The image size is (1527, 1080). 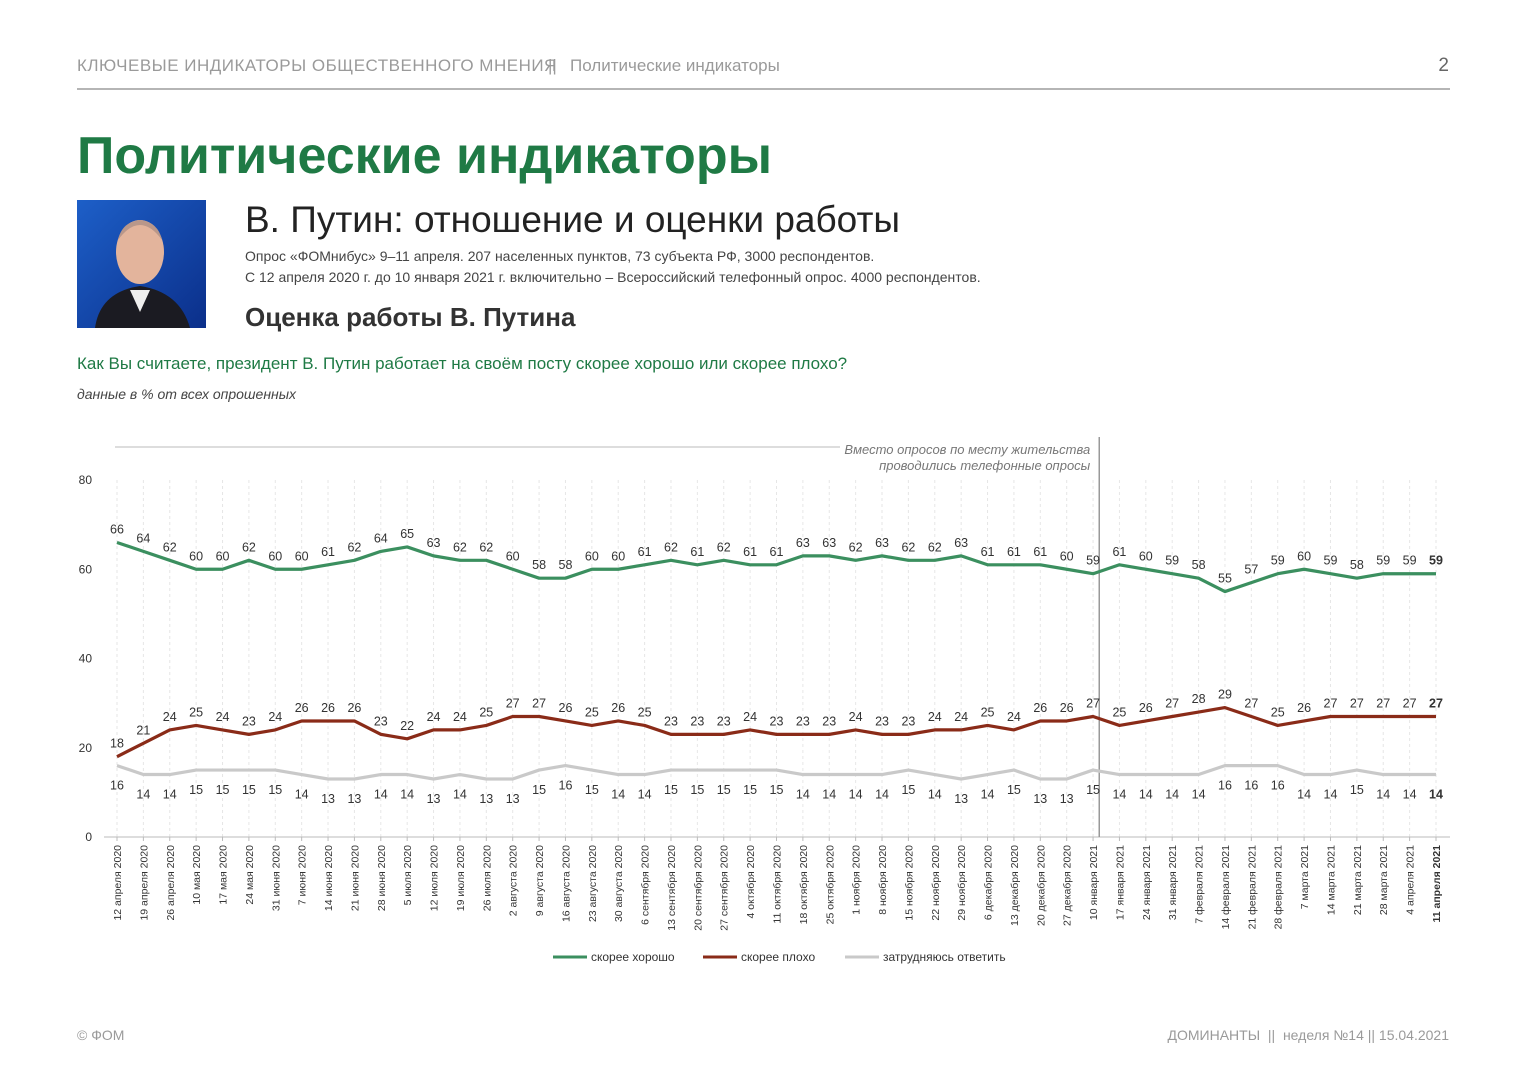 What do you see at coordinates (778, 884) in the screenshot?
I see `x-tick-label: 11 октября 2020` at bounding box center [778, 884].